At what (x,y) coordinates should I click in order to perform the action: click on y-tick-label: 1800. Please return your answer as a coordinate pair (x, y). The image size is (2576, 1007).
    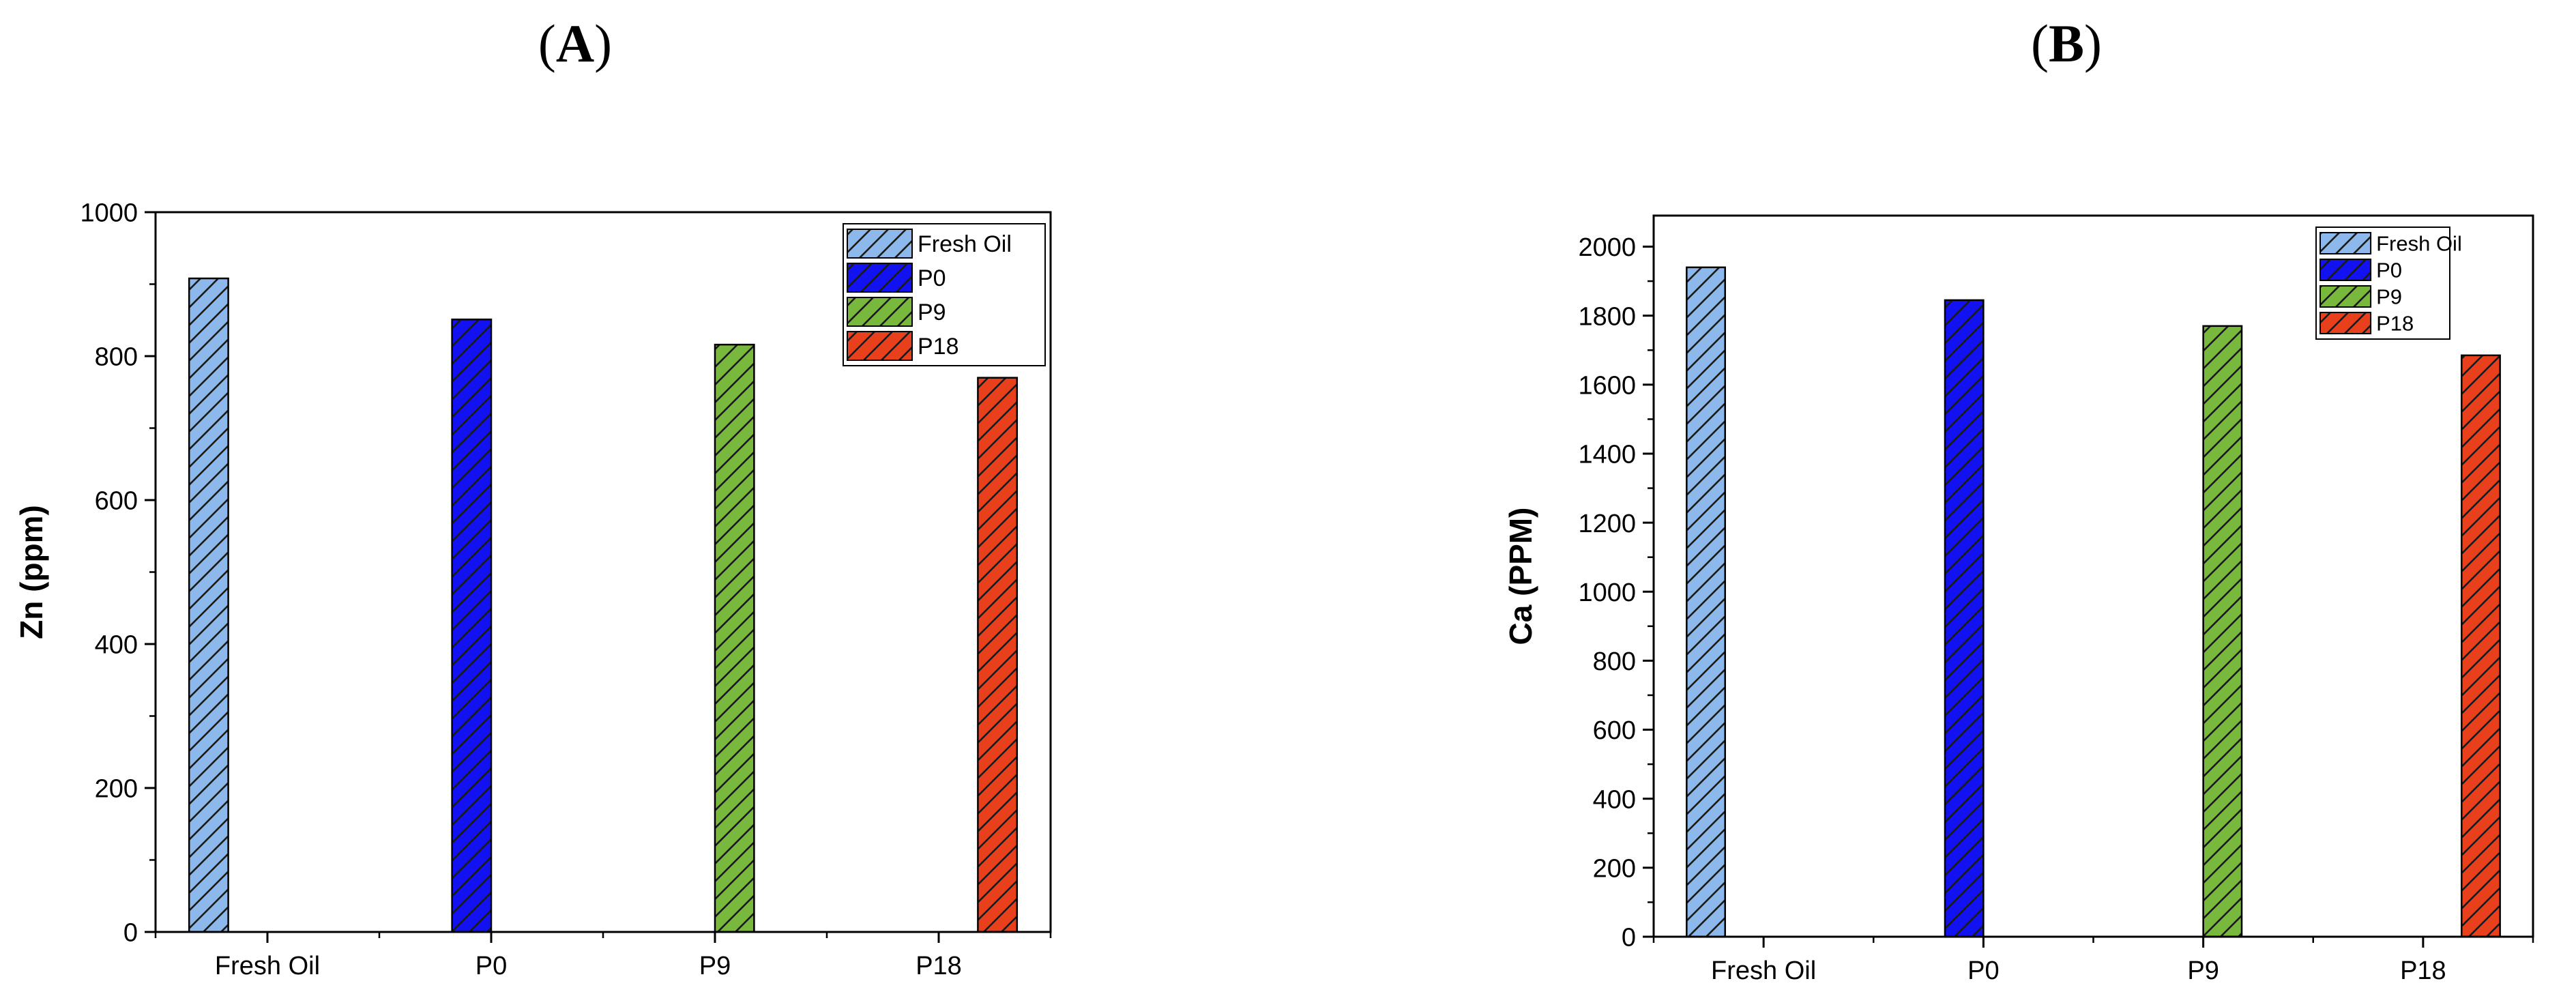
    Looking at the image, I should click on (1607, 316).